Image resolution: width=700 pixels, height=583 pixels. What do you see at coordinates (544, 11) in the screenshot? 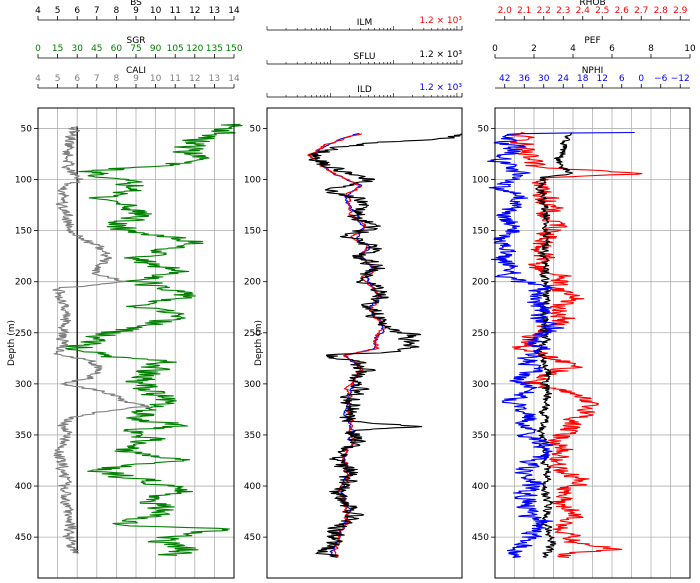
I see `x-tick-label: 2.2` at bounding box center [544, 11].